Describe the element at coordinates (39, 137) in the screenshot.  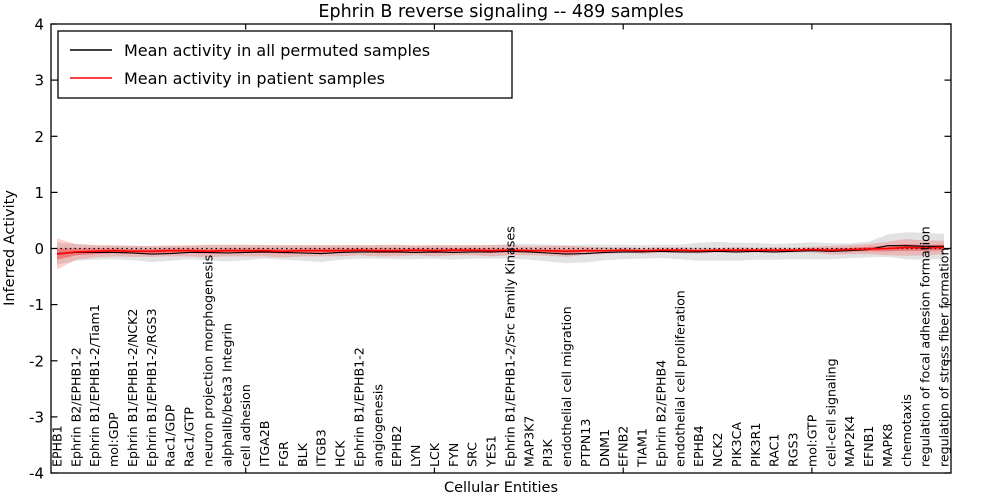
I see `y-tick-label: 2` at that location.